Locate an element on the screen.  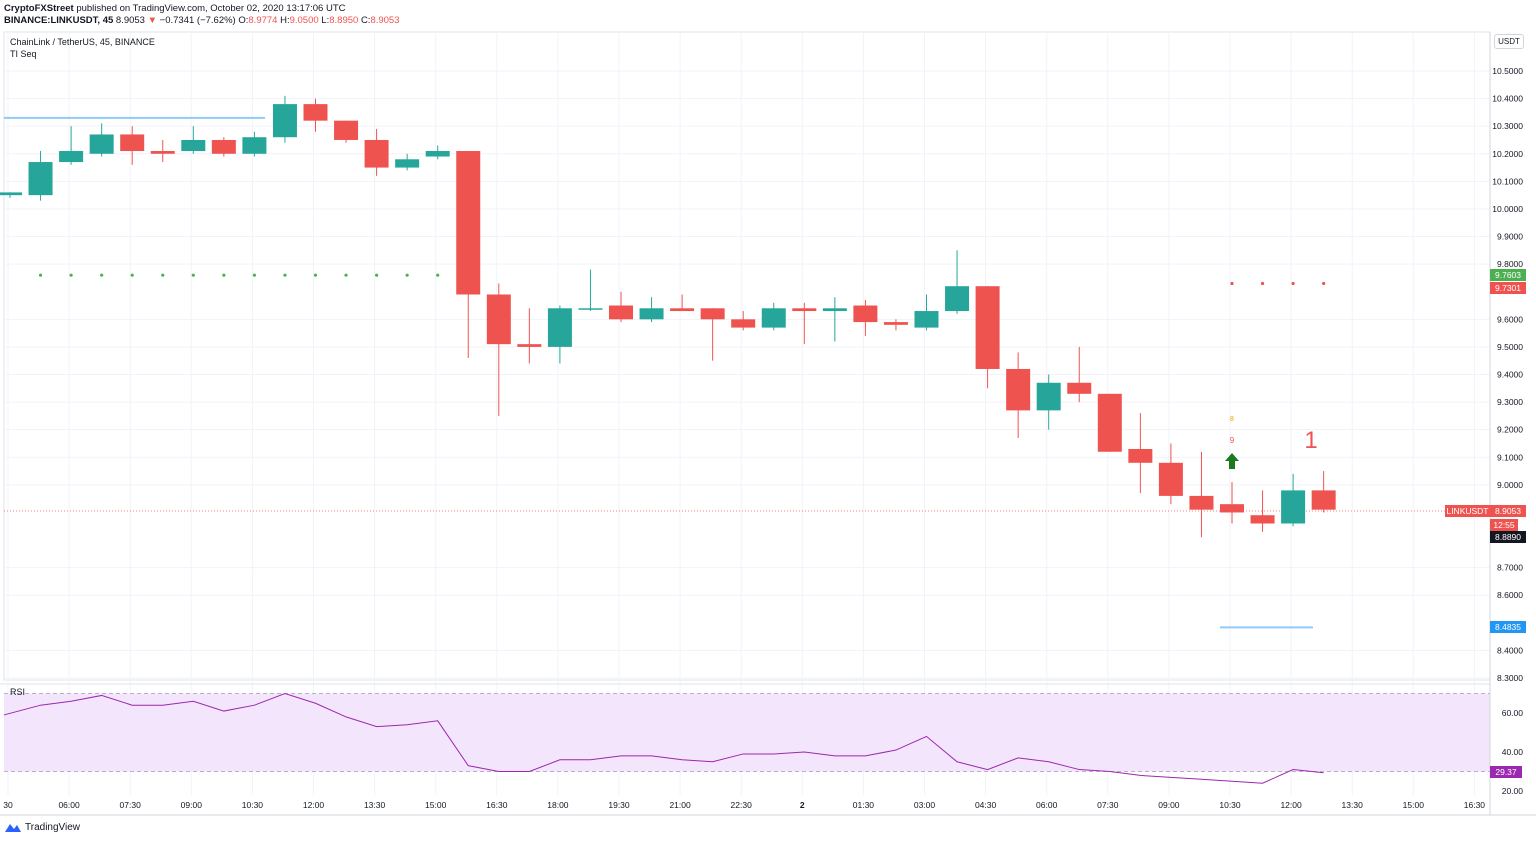
branding-text: TradingView is located at coordinates (53, 827).